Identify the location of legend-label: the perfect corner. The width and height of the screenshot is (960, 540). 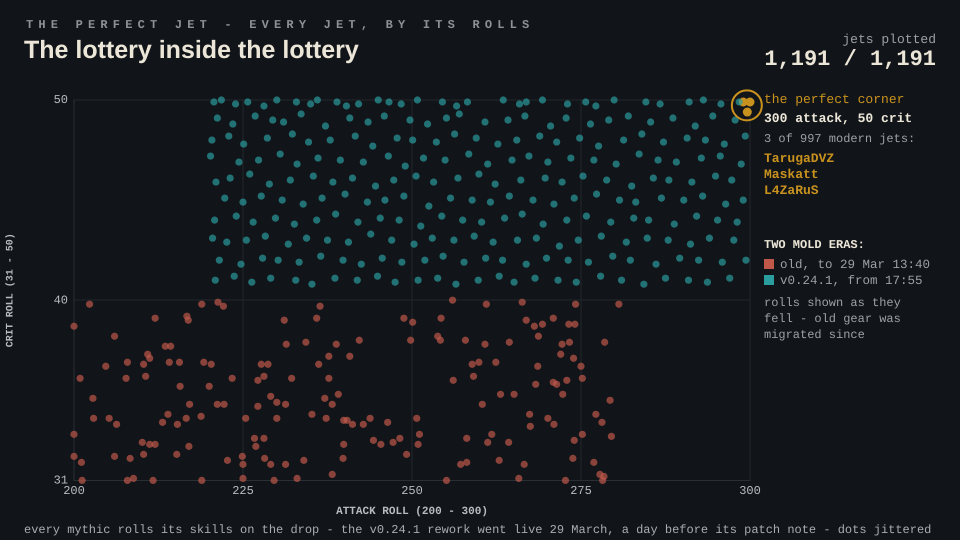
(835, 100).